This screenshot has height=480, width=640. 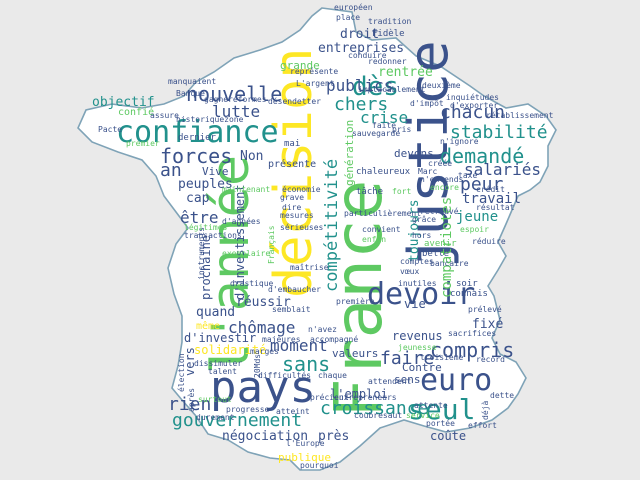 What do you see at coordinates (305, 443) in the screenshot?
I see `word-leurope: l'Europe` at bounding box center [305, 443].